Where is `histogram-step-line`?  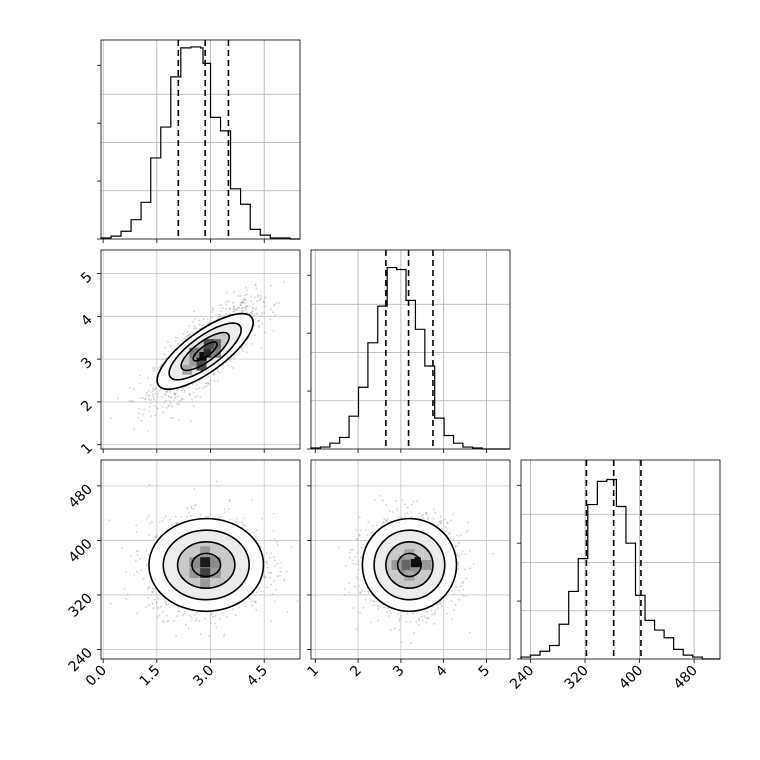 histogram-step-line is located at coordinates (620, 569).